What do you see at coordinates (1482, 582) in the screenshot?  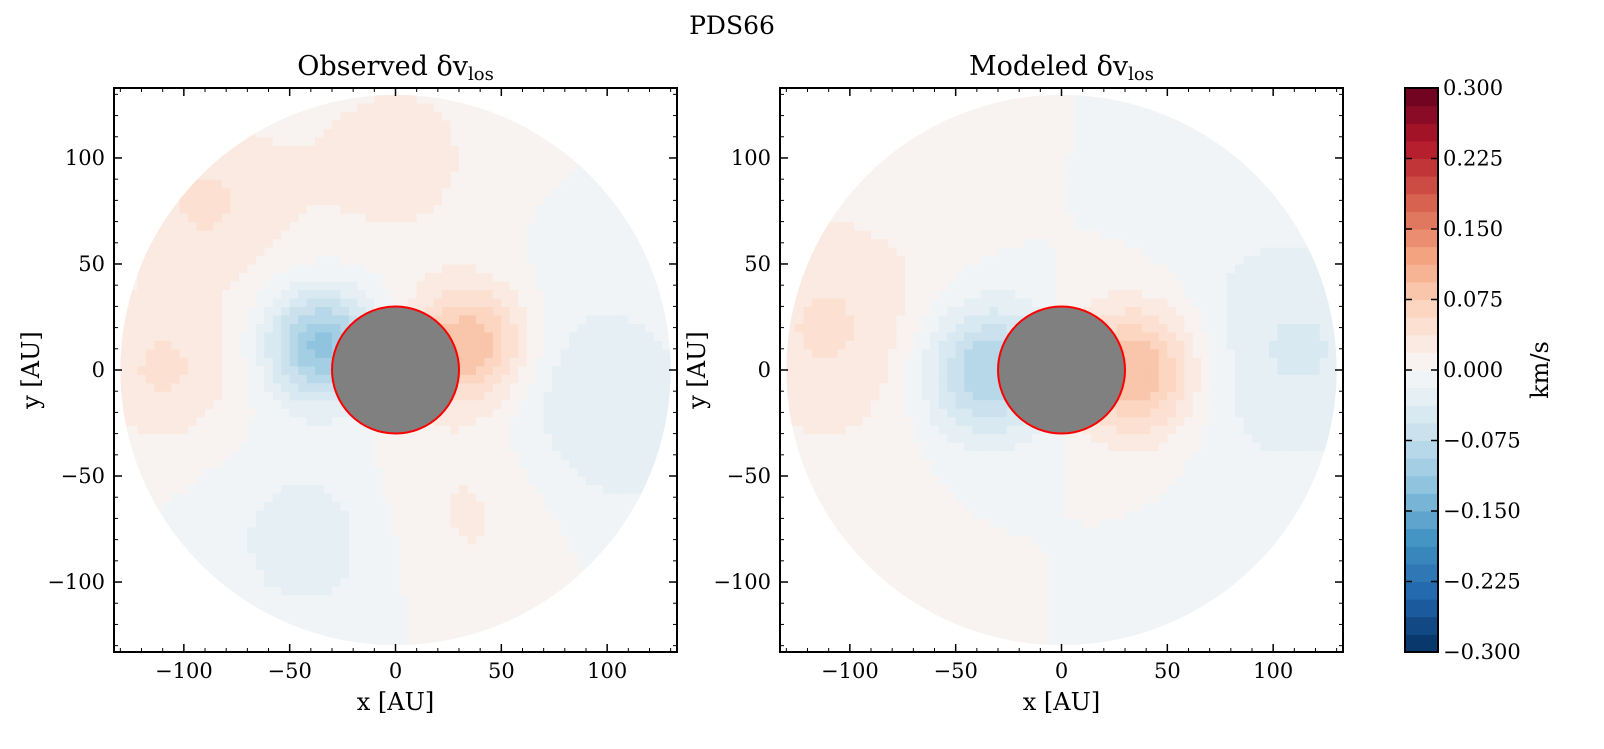 I see `colorbar-tick-label: −0.225` at bounding box center [1482, 582].